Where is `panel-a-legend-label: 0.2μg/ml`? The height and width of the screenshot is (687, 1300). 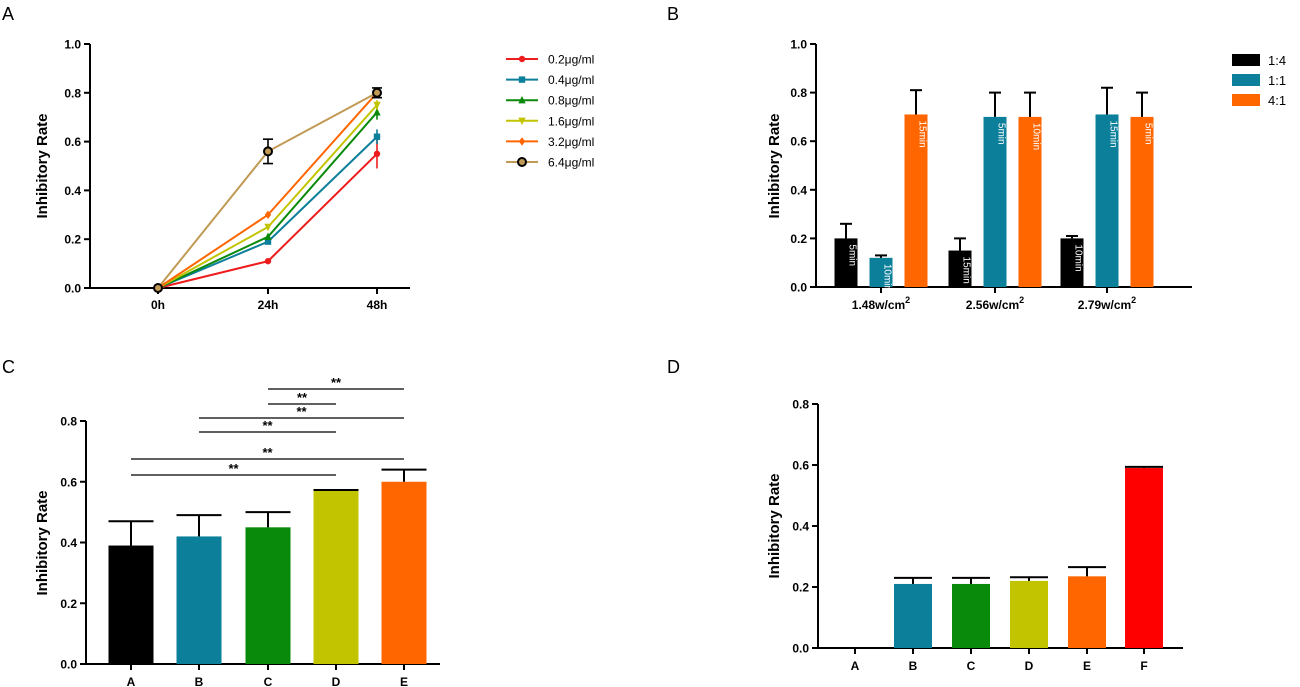 panel-a-legend-label: 0.2μg/ml is located at coordinates (571, 60).